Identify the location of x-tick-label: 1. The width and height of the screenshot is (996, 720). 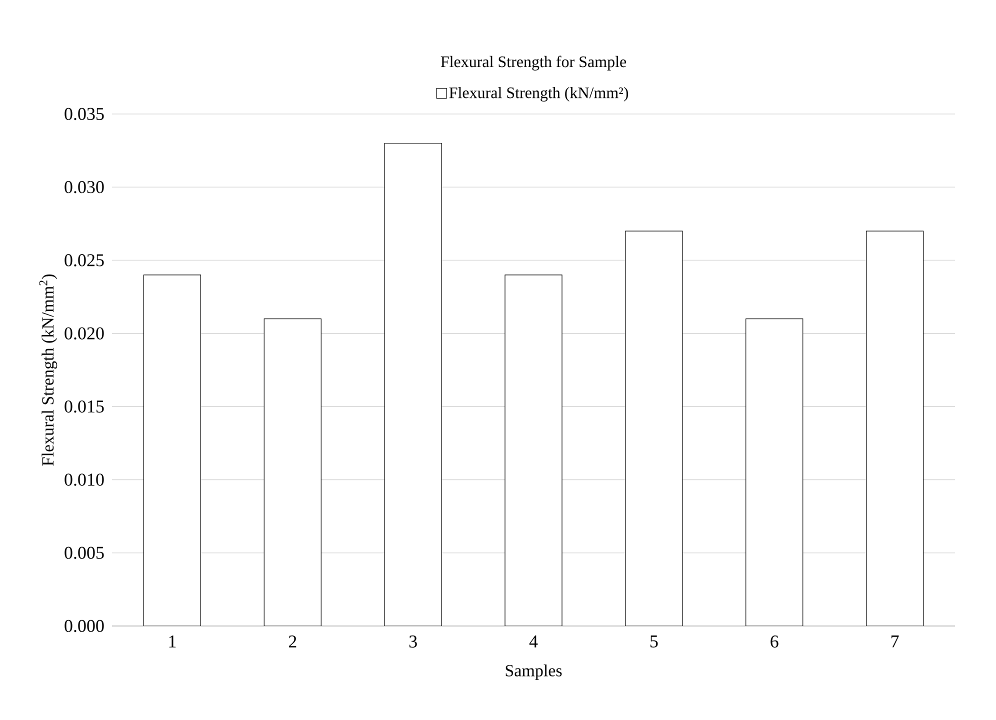
(172, 642).